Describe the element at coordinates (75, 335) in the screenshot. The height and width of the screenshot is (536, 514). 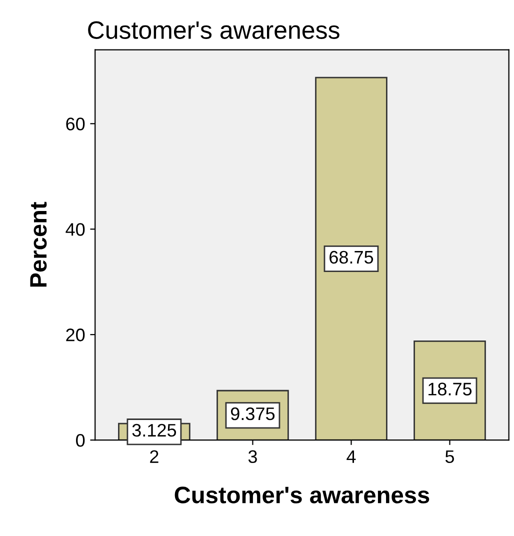
I see `y-tick-label: 20` at that location.